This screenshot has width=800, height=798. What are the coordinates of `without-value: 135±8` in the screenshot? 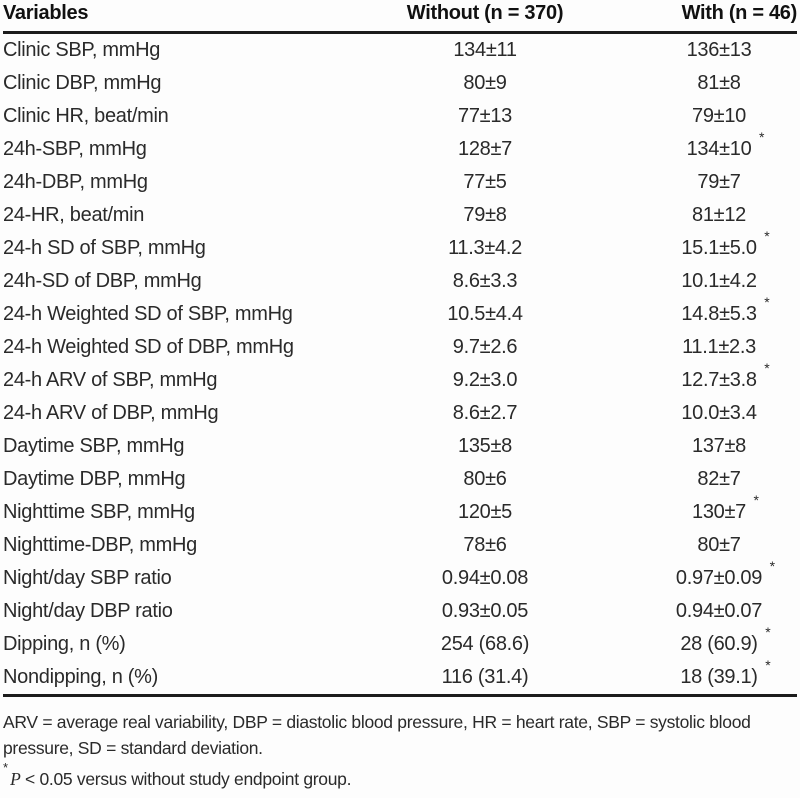 It's located at (485, 446).